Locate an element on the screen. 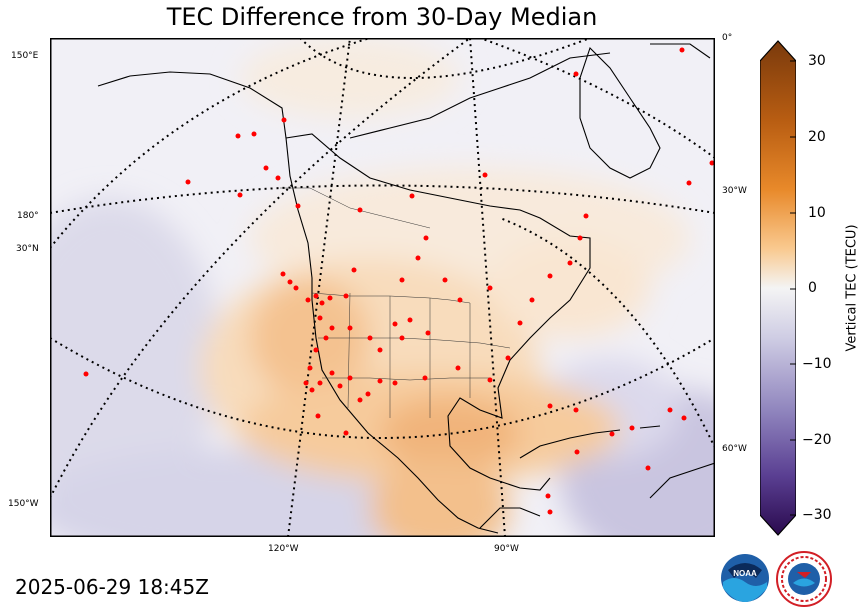 The image size is (867, 616). graticule-label-90w: 90°W is located at coordinates (506, 549).